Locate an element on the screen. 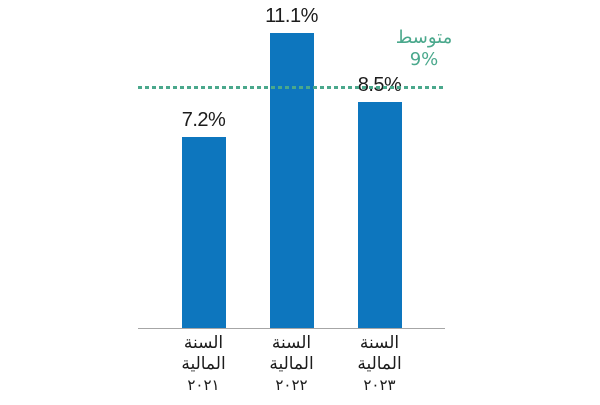 This screenshot has width=600, height=405. bar-column: 8.5% is located at coordinates (380, 164).